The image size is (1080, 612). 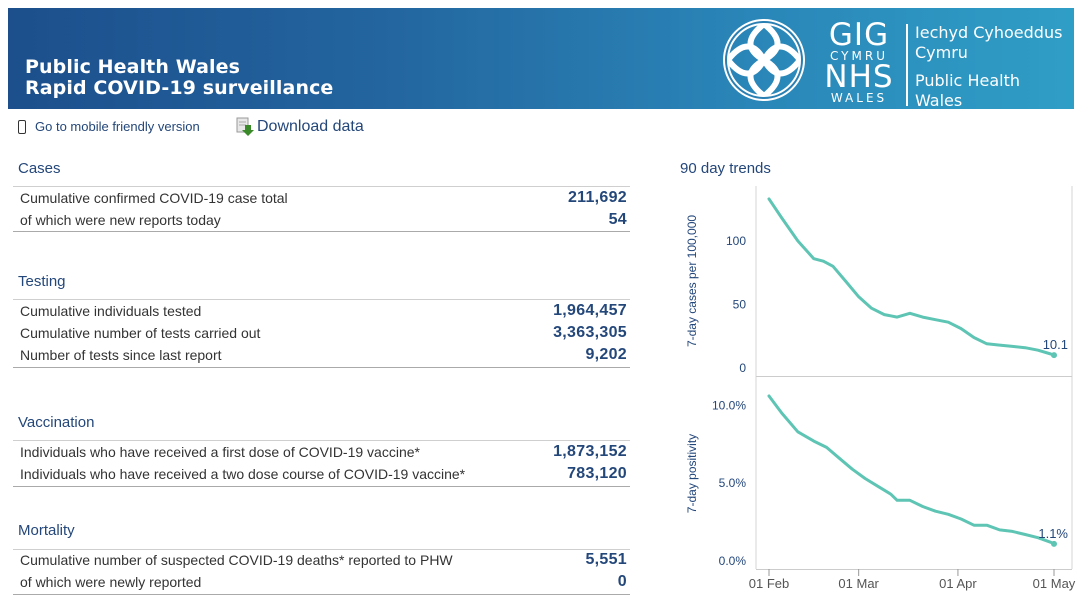 What do you see at coordinates (22, 126) in the screenshot?
I see `mobile-phone-icon` at bounding box center [22, 126].